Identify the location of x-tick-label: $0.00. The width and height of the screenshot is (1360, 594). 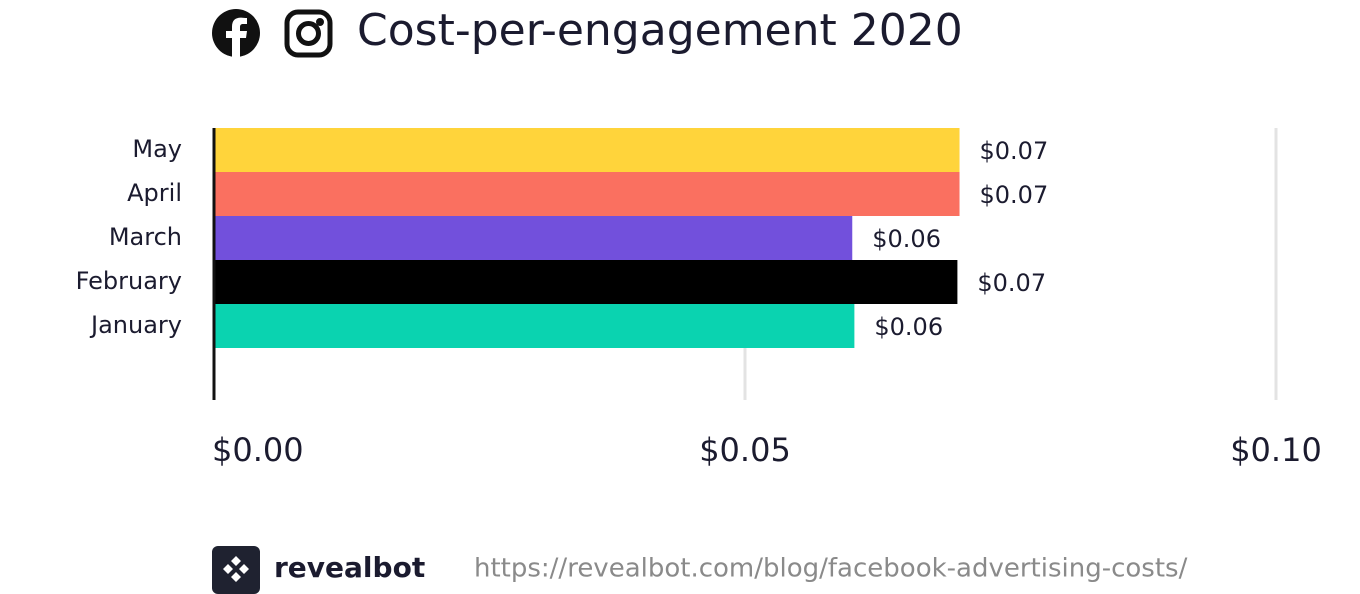
(258, 450).